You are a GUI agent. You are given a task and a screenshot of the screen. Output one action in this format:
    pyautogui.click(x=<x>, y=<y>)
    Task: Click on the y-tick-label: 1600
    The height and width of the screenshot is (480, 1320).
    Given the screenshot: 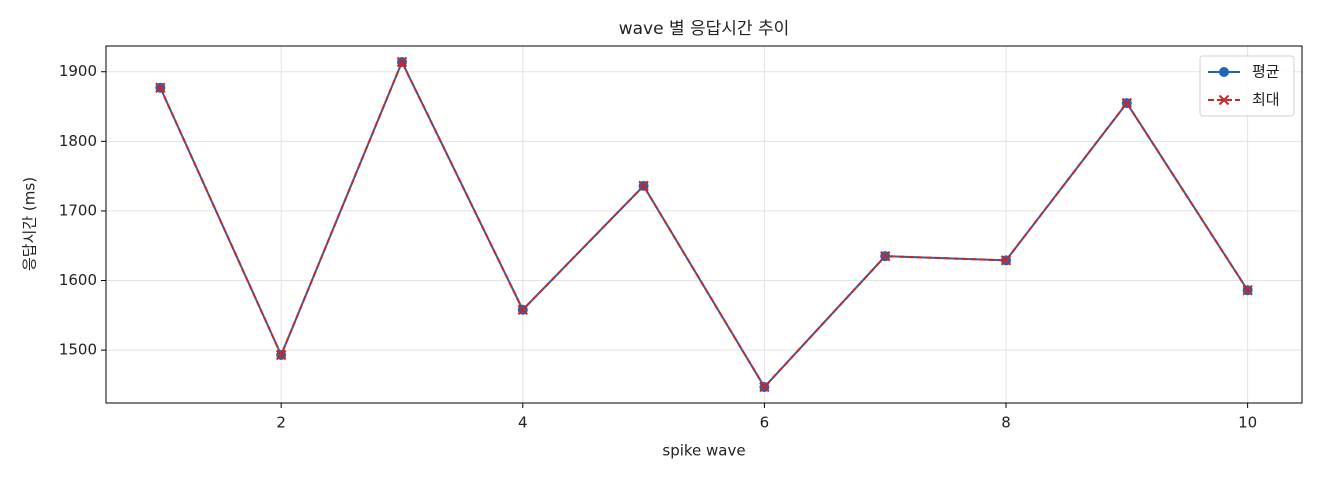 What is the action you would take?
    pyautogui.click(x=78, y=280)
    